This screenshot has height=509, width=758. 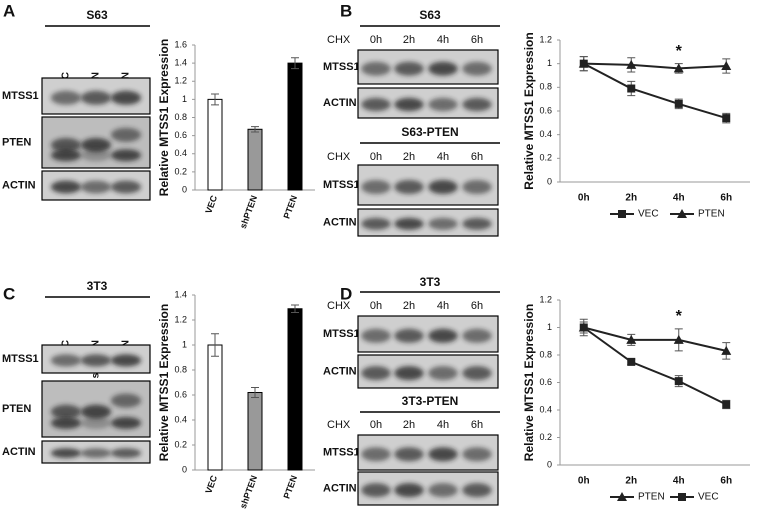 What do you see at coordinates (16, 409) in the screenshot?
I see `row-label: PTEN` at bounding box center [16, 409].